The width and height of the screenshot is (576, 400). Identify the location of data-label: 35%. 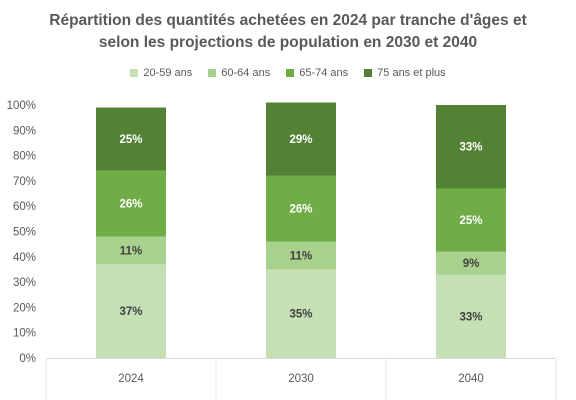
(300, 315).